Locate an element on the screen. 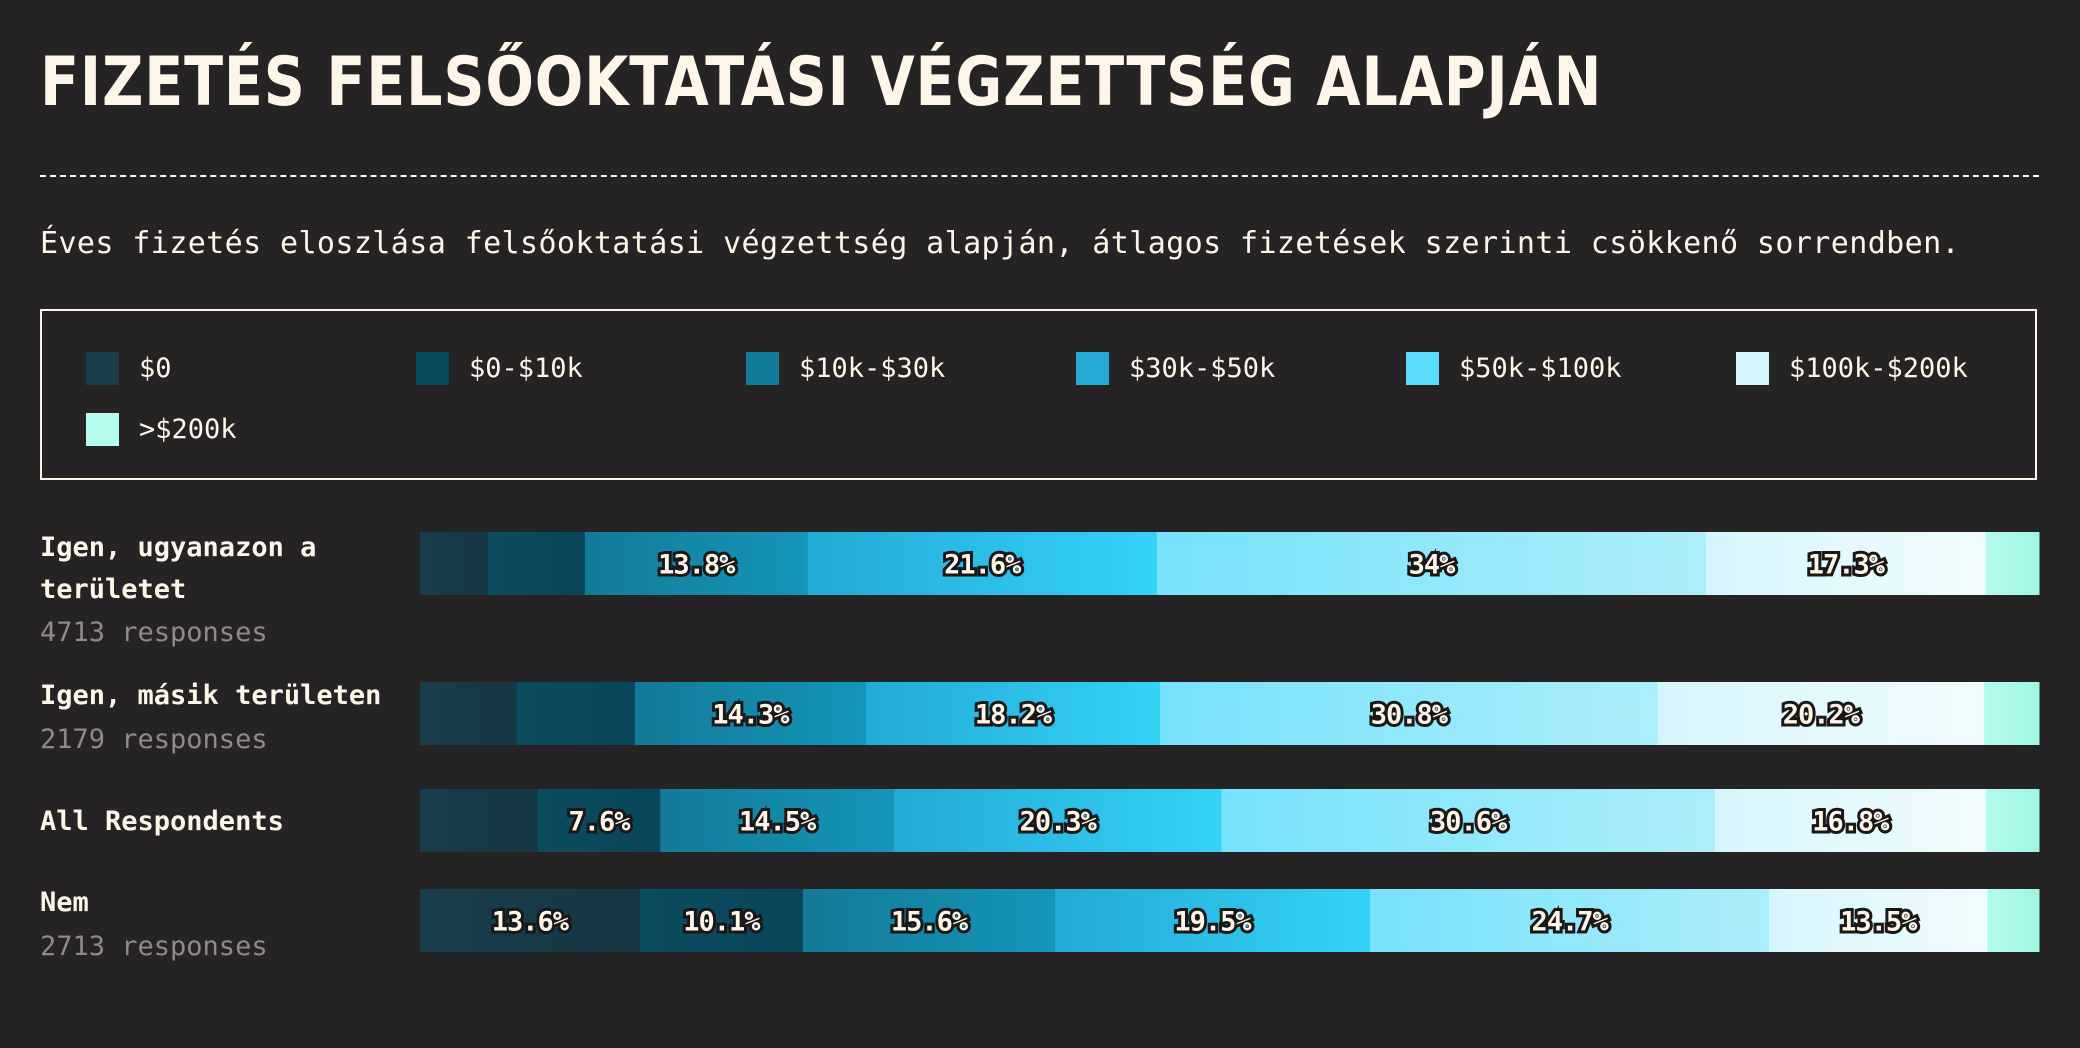 This screenshot has width=2080, height=1048. legend-item-4: $50k-$100k is located at coordinates (1514, 368).